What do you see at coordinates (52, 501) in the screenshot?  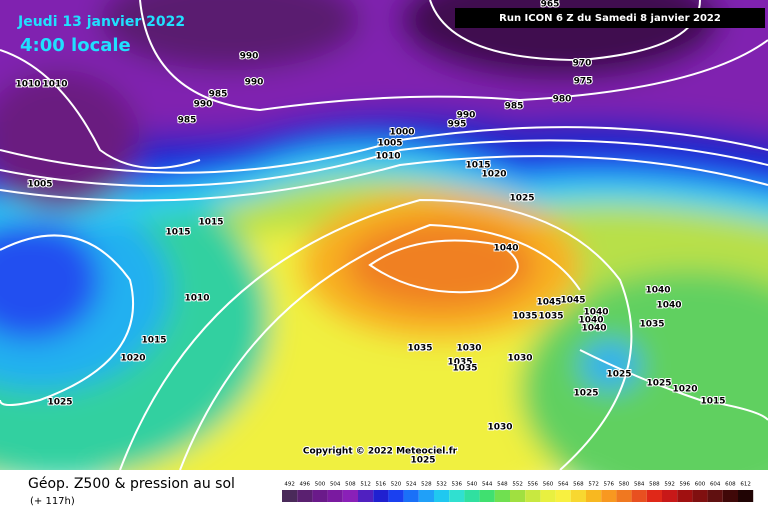 I see `lead-time: (+ 117h)` at bounding box center [52, 501].